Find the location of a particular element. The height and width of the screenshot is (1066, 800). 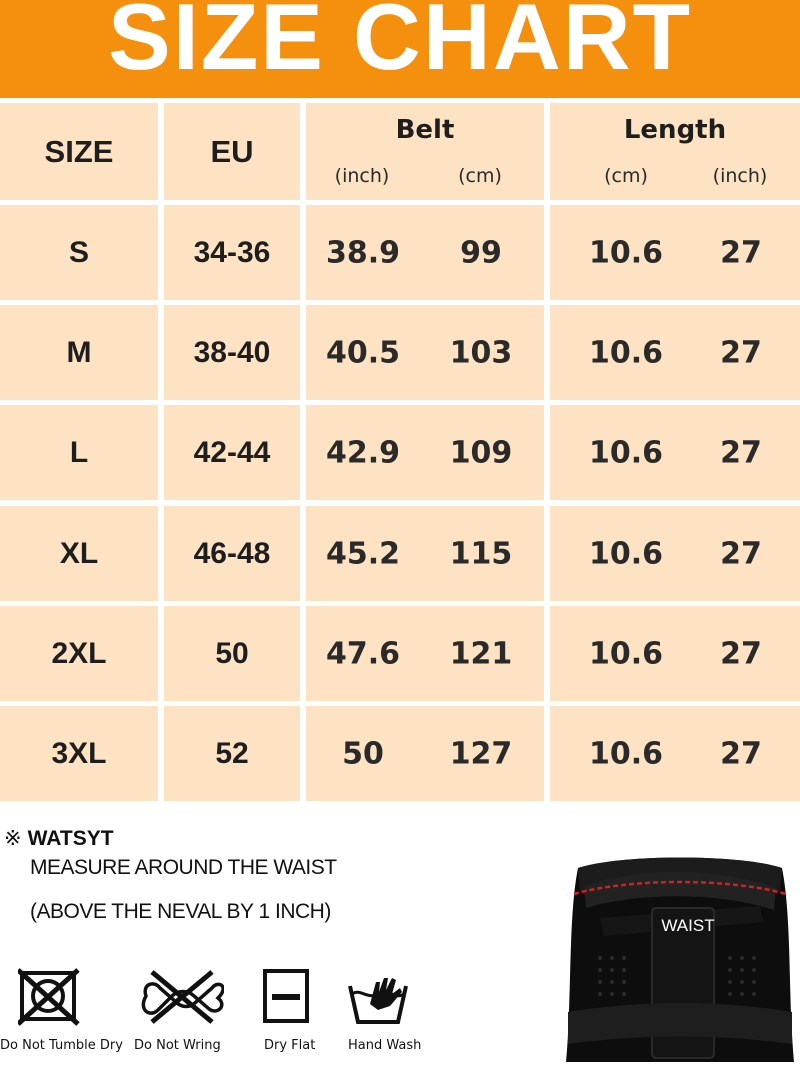

cell-size-value: M is located at coordinates (79, 352).